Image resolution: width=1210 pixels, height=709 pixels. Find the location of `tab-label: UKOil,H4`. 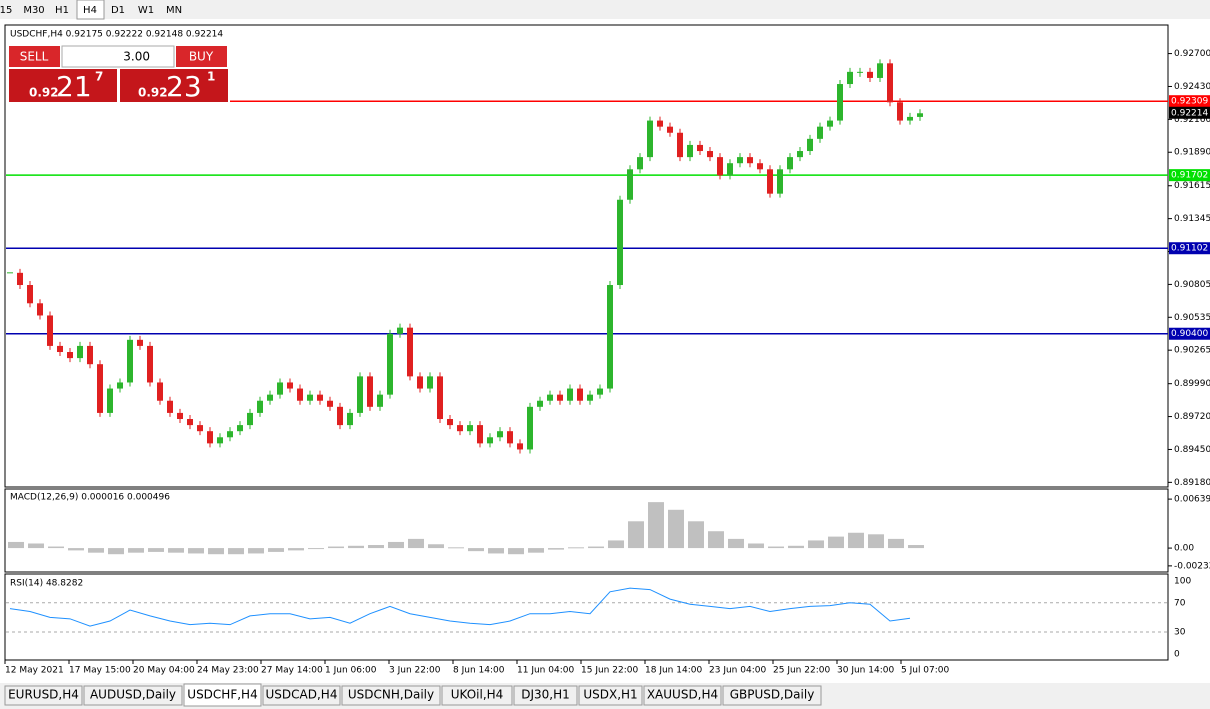

tab-label: UKOil,H4 is located at coordinates (477, 695).